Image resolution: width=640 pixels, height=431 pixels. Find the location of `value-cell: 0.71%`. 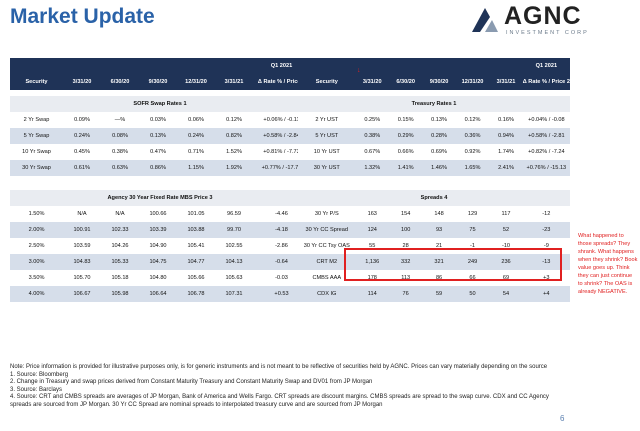

value-cell: 0.71% is located at coordinates (196, 152).